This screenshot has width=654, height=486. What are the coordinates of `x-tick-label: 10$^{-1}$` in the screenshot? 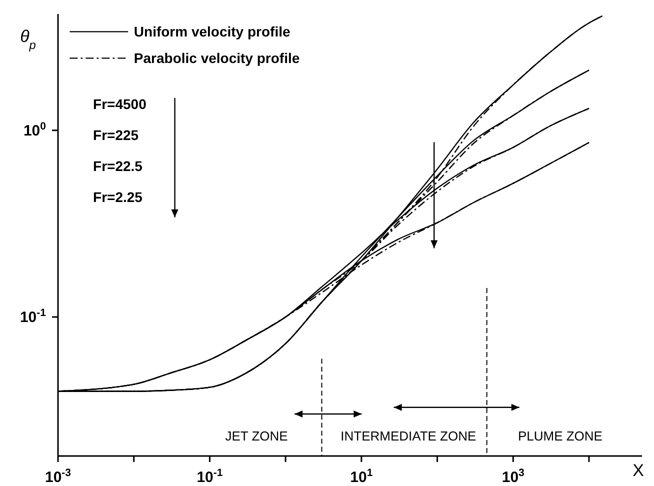 It's located at (209, 476).